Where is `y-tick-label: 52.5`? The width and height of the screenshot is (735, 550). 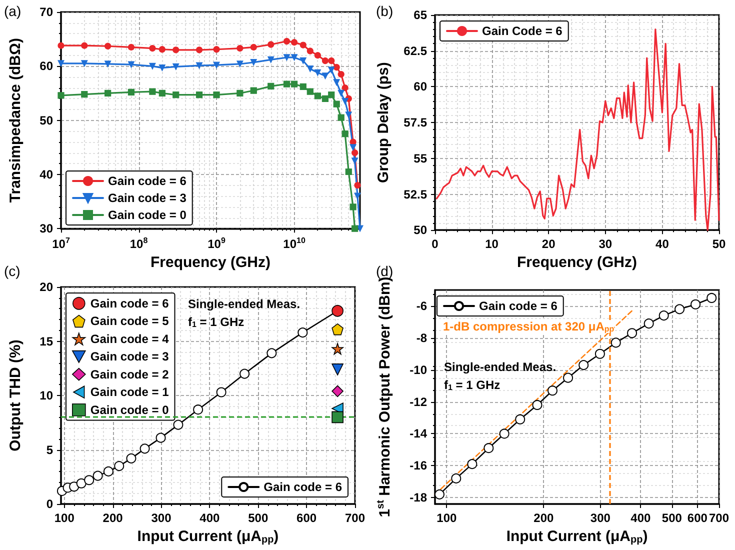 y-tick-label: 52.5 is located at coordinates (416, 194).